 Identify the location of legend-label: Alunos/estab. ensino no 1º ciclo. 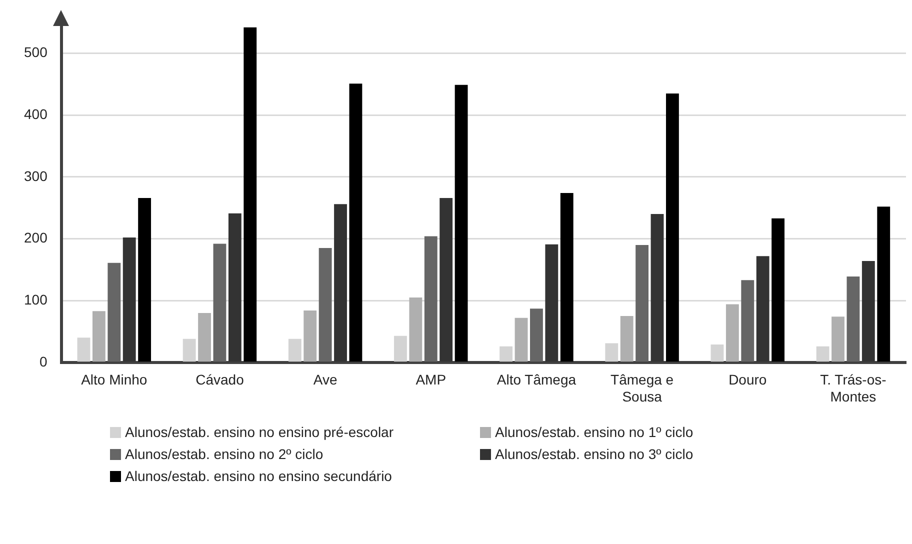
(594, 432).